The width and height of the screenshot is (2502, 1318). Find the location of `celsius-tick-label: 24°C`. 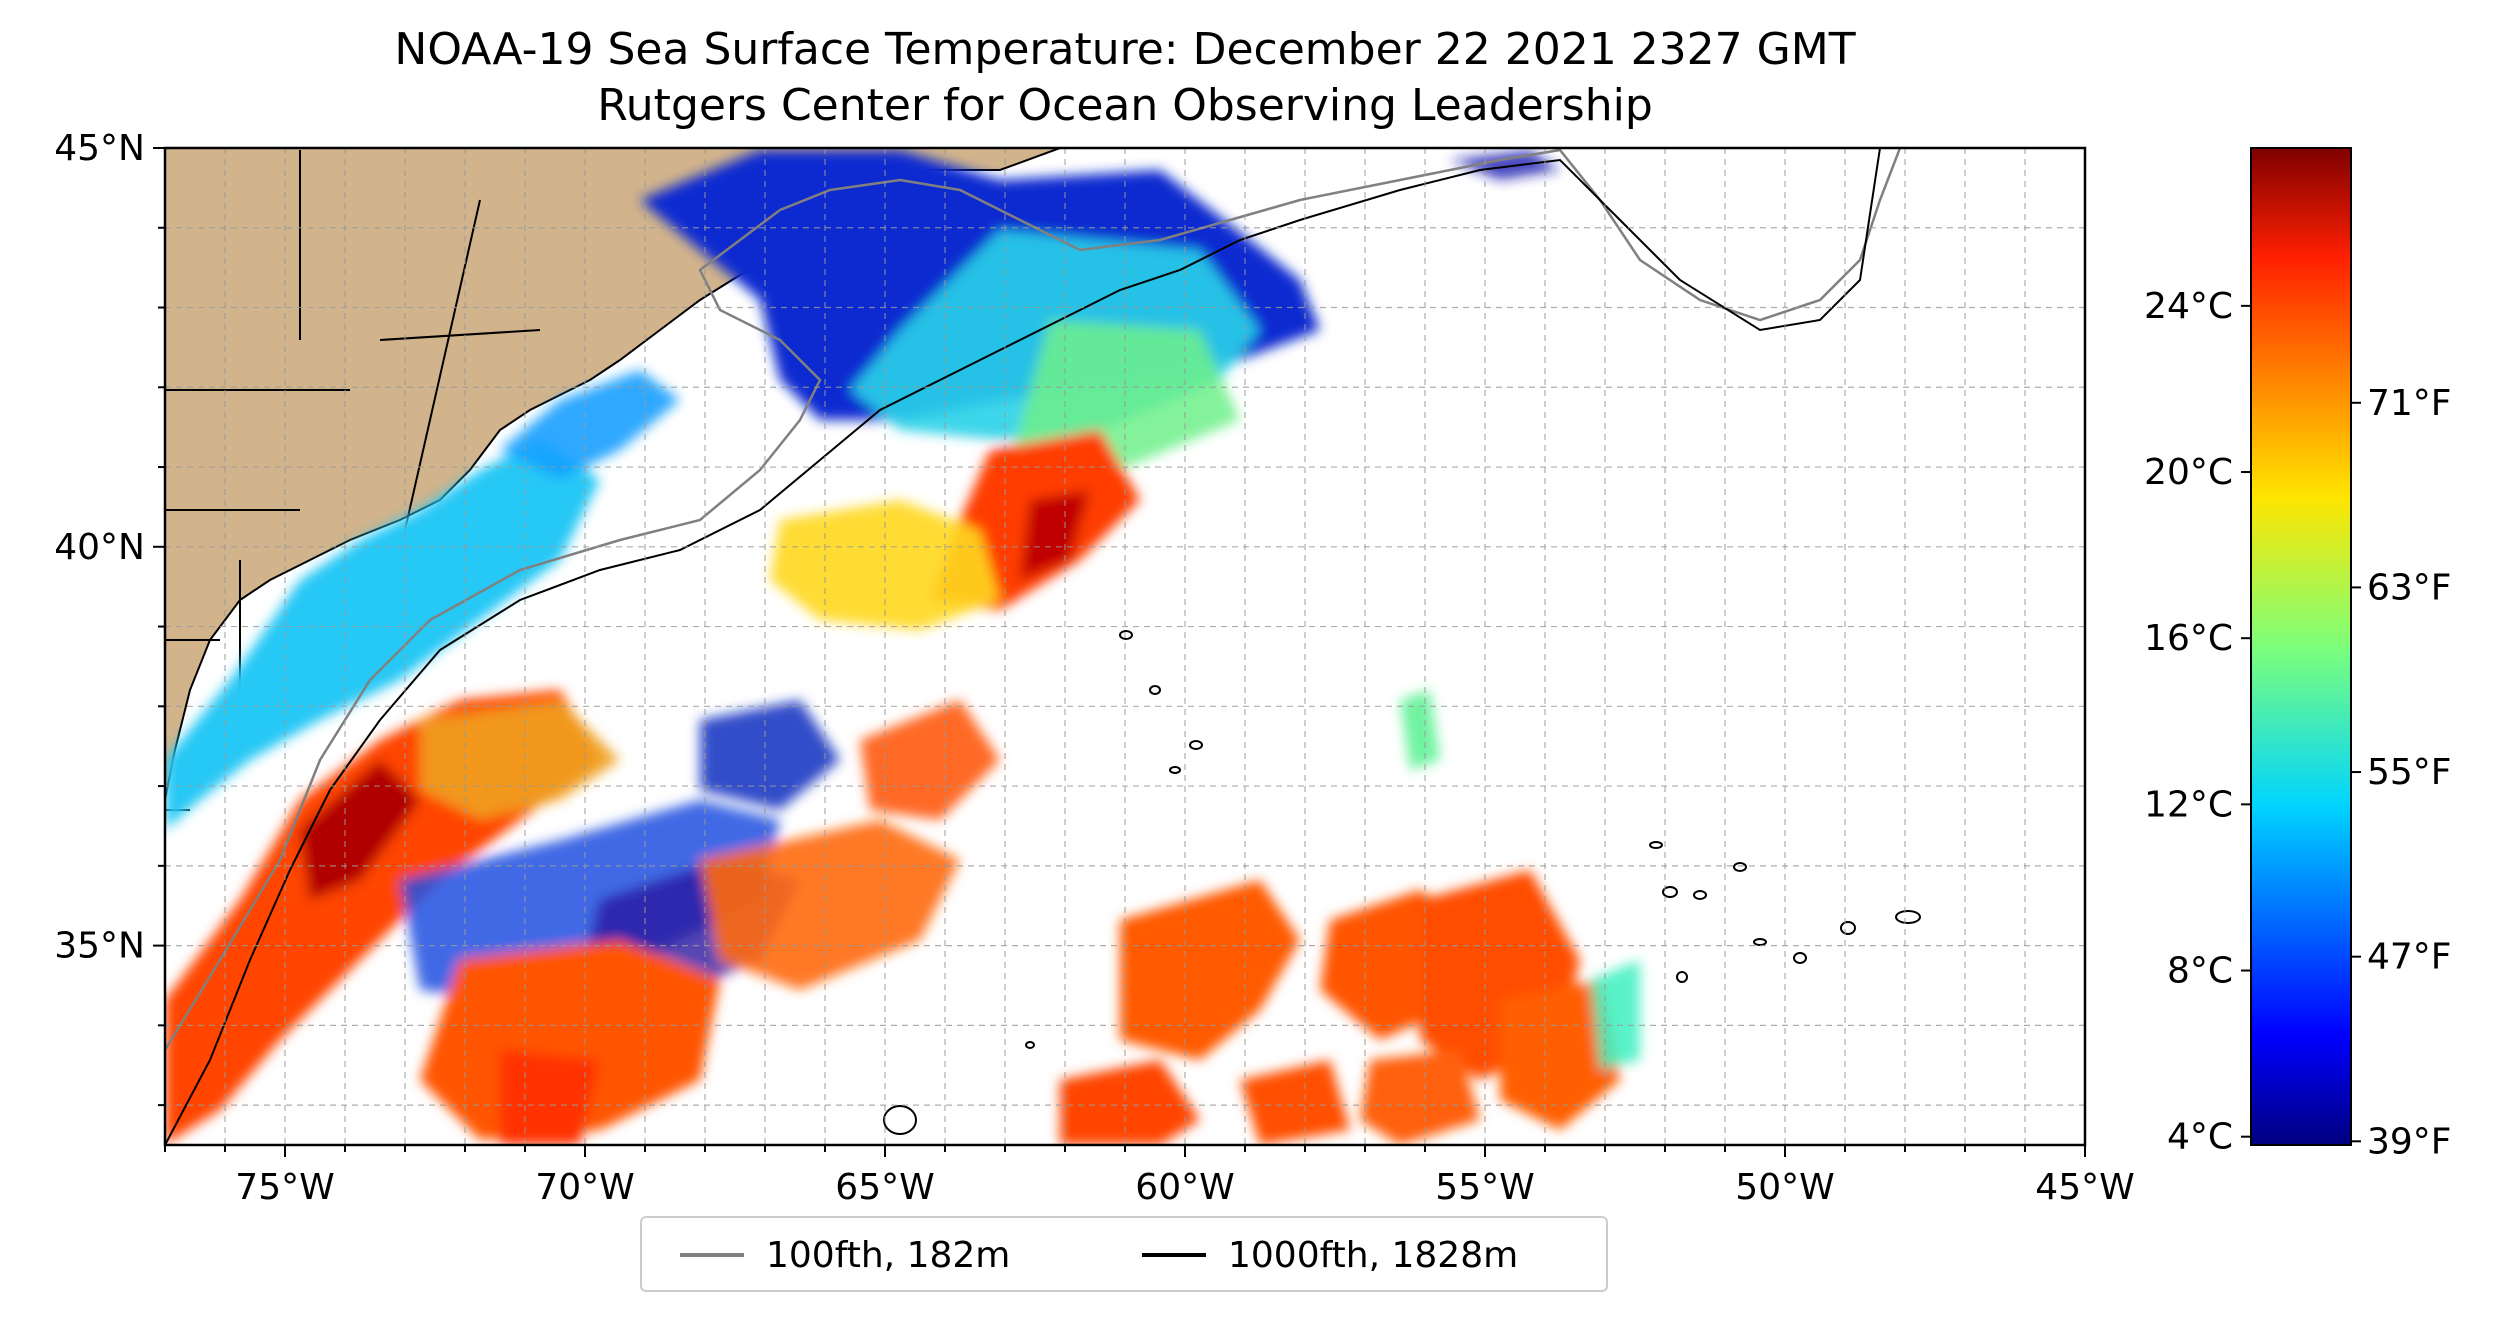

celsius-tick-label: 24°C is located at coordinates (2188, 306).